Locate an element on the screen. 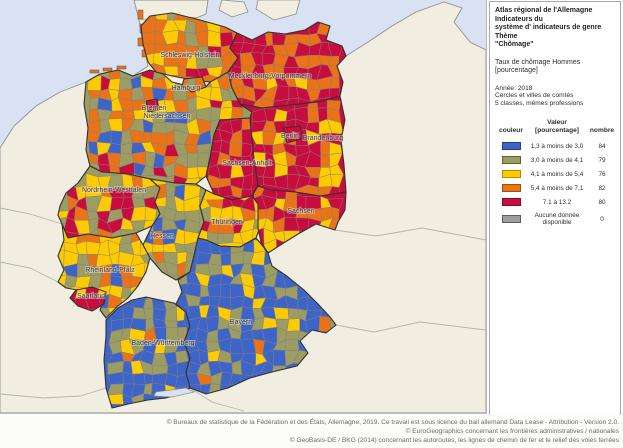 This screenshot has height=448, width=623. legend-header-row: couleur Valeur [pourcentage] nombre is located at coordinates (556, 129).